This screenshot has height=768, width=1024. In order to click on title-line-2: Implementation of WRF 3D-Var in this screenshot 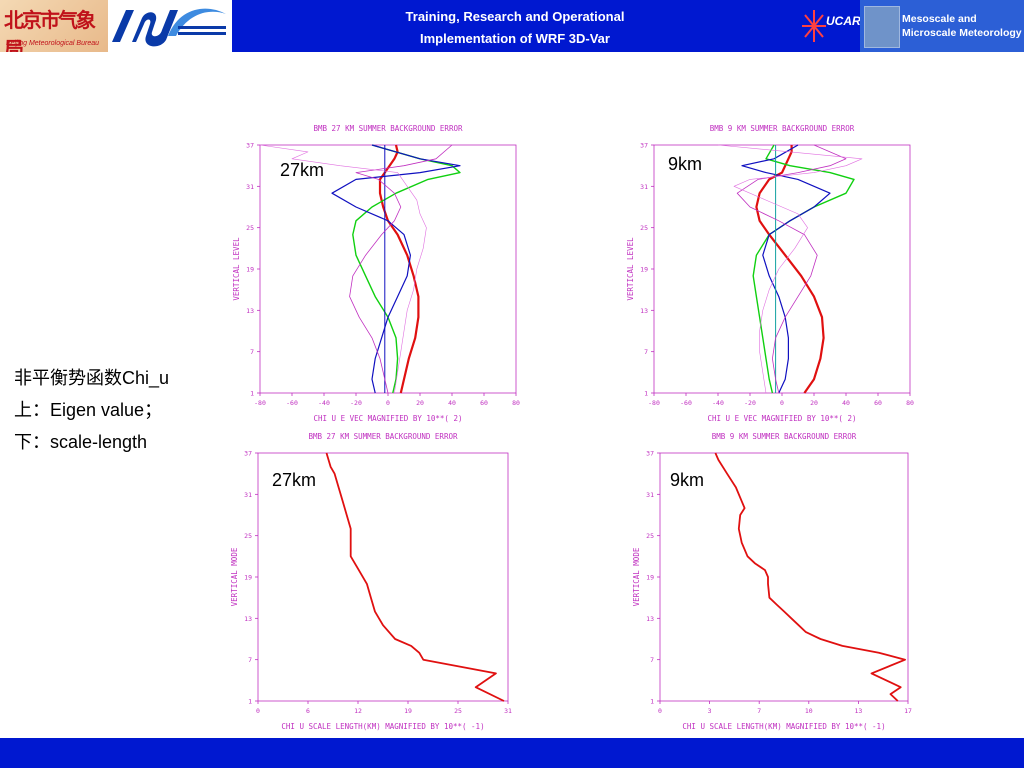, I will do `click(515, 38)`.